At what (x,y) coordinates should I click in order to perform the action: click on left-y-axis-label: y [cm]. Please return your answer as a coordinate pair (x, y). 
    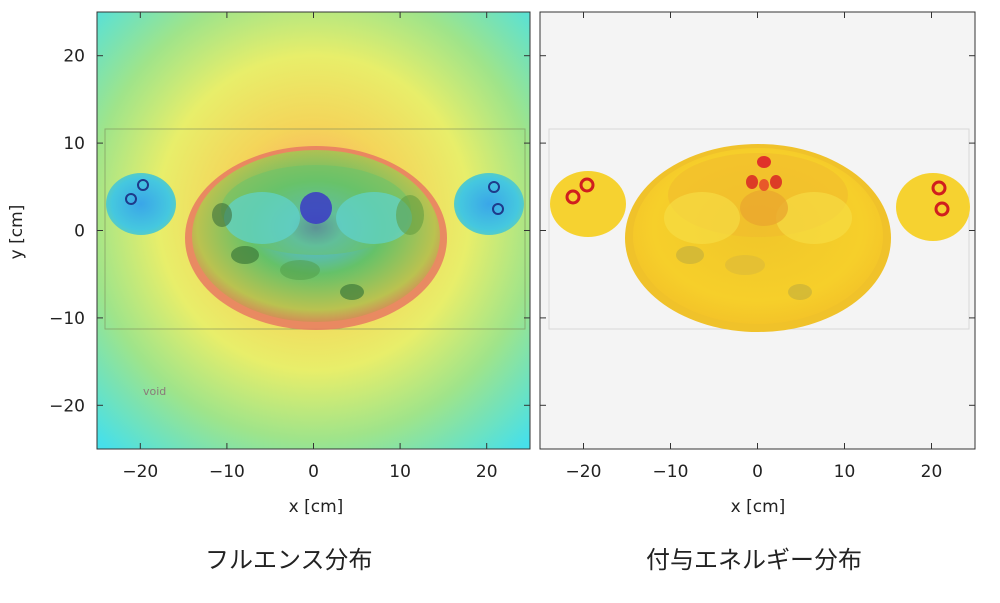
    Looking at the image, I should click on (17, 232).